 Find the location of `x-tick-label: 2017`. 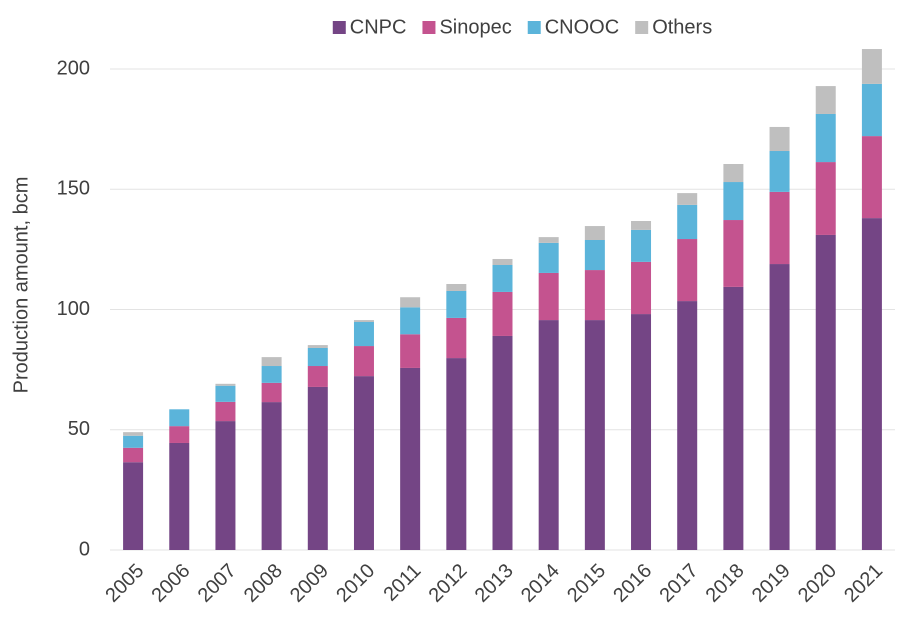

x-tick-label: 2017 is located at coordinates (678, 583).